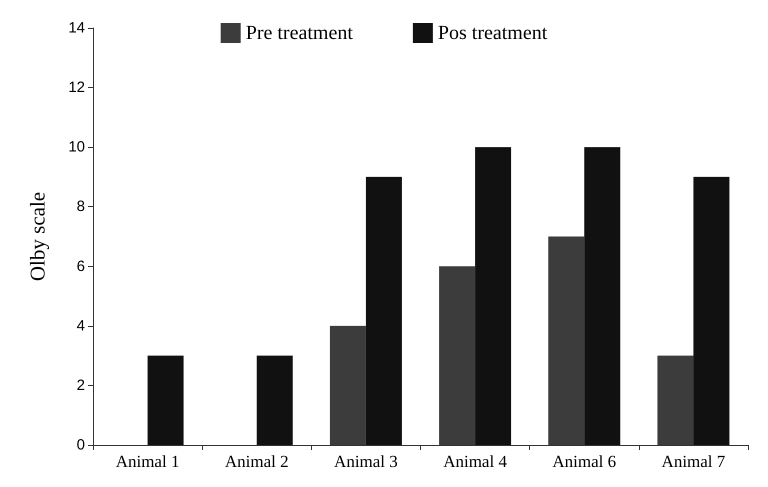  What do you see at coordinates (38, 237) in the screenshot?
I see `y-axis-title: Olby scale` at bounding box center [38, 237].